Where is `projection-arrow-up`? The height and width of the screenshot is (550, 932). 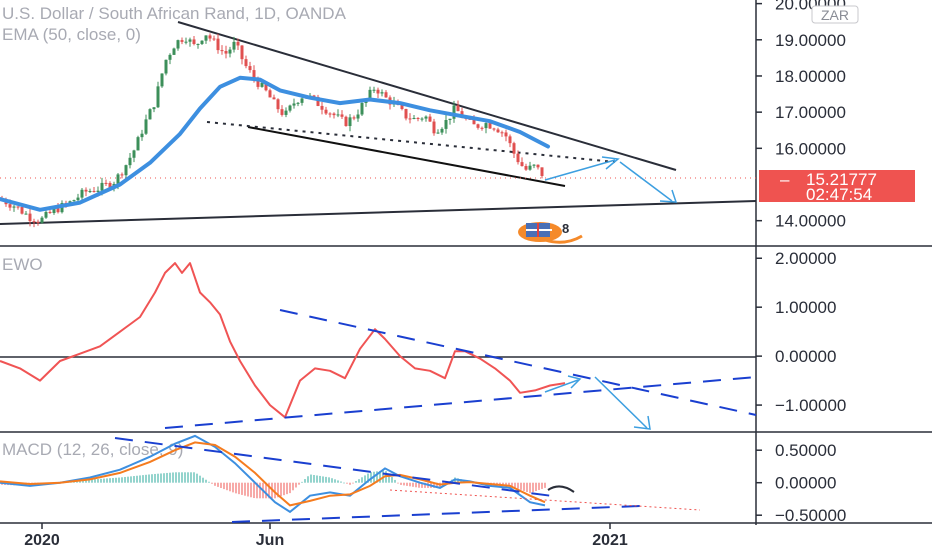 projection-arrow-up is located at coordinates (580, 170).